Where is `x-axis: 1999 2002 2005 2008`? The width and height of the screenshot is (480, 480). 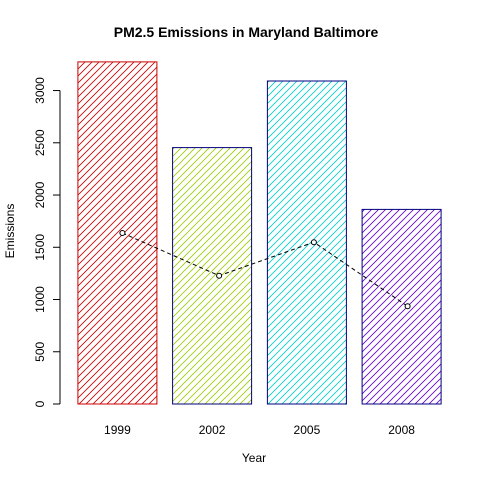 x-axis: 1999 2002 2005 2008 is located at coordinates (259, 430).